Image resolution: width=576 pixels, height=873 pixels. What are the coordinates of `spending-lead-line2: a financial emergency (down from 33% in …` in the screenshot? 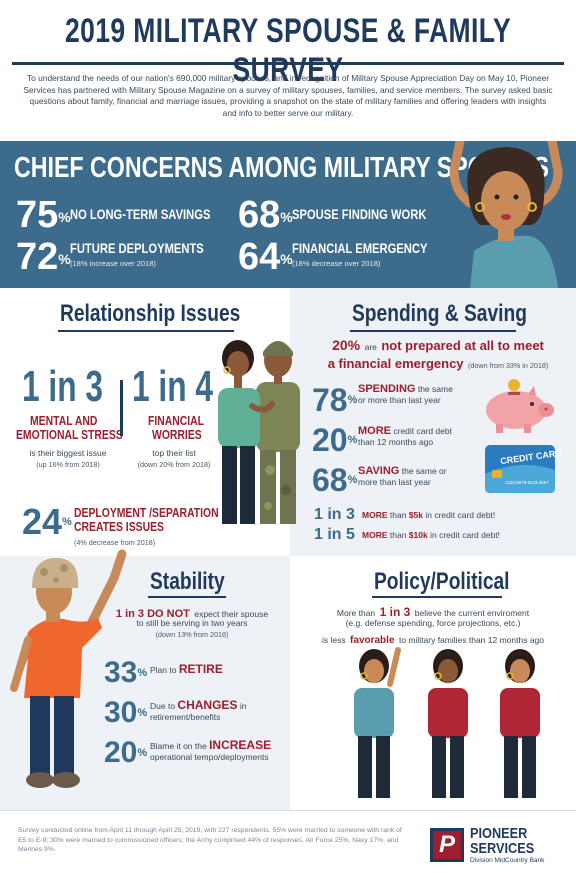 It's located at (438, 363).